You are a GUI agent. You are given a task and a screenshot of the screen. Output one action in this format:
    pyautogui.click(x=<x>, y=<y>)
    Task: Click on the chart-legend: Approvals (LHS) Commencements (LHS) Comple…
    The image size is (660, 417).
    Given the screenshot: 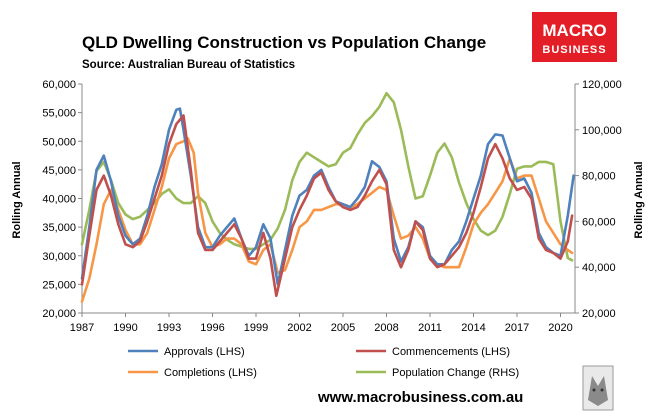 What is the action you would take?
    pyautogui.click(x=323, y=362)
    